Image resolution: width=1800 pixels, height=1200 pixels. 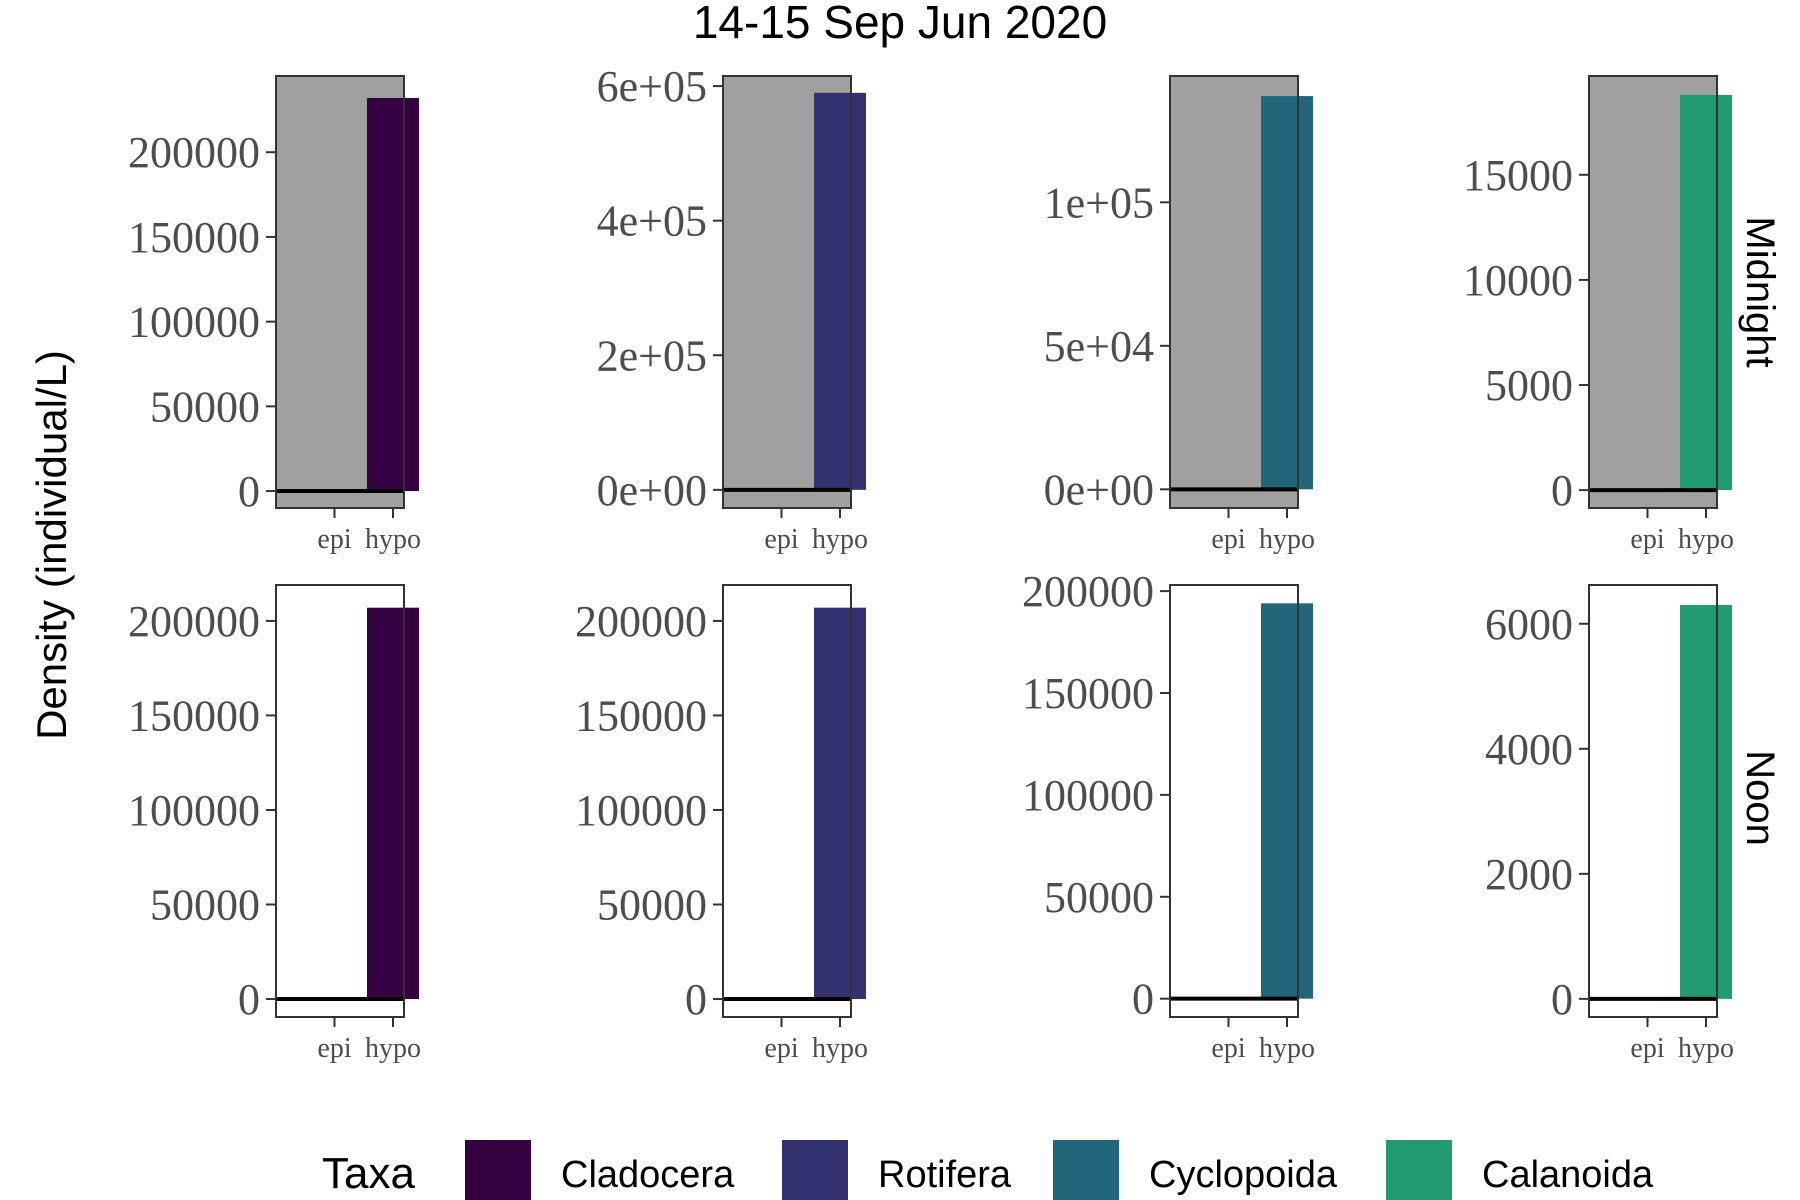 I want to click on bar-noon-cyclopoida-hypo, so click(x=1287, y=801).